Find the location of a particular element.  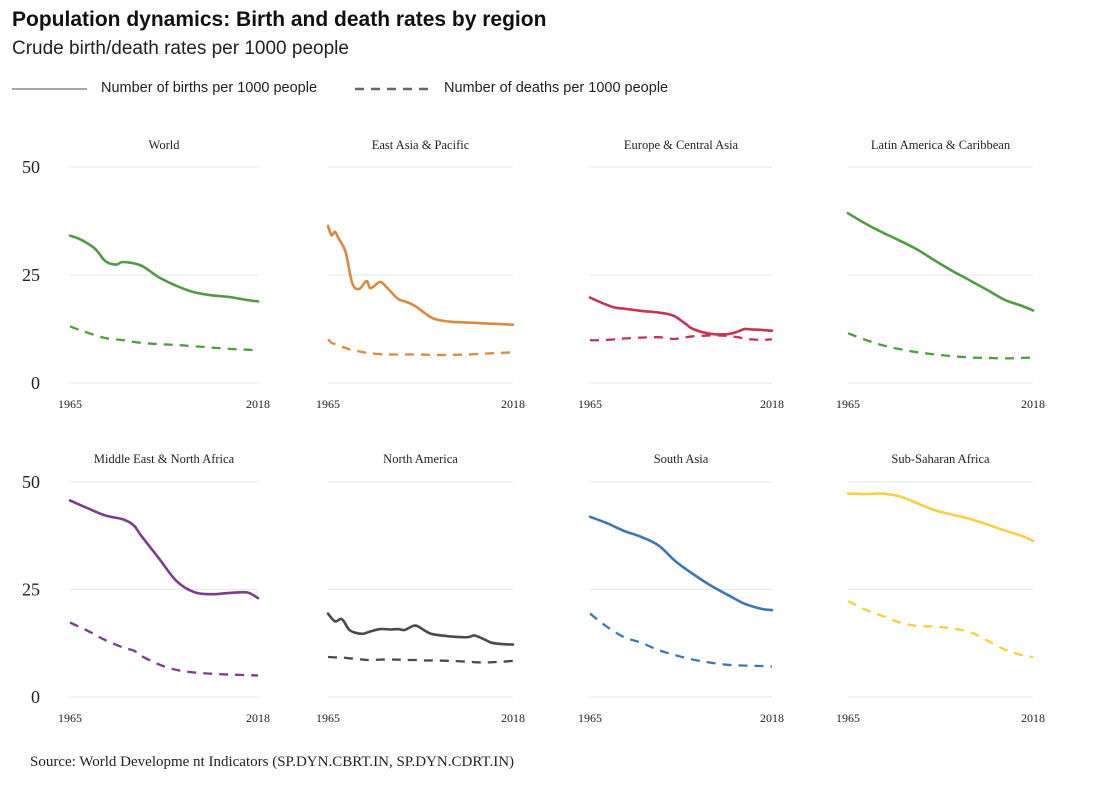

panel-middle-east-and-north-africa: Middle East & North Africa 0 25 50 1965 2018 is located at coordinates (146, 588).